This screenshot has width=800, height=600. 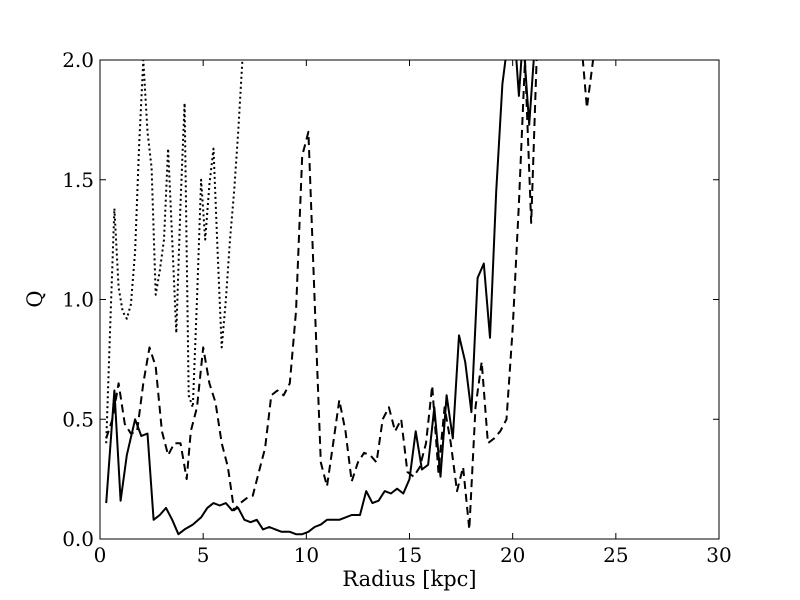 I want to click on y-tick-label: 1.0, so click(x=78, y=300).